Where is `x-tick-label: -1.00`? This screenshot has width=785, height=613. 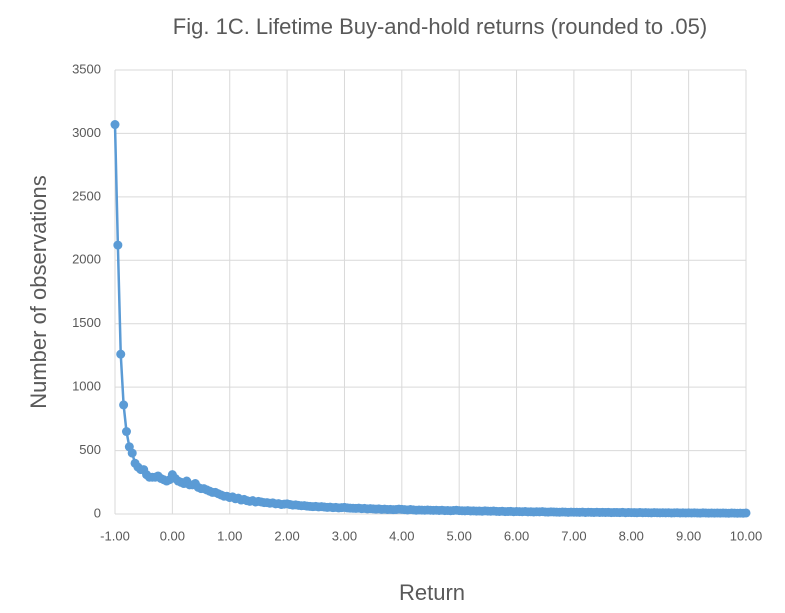 x-tick-label: -1.00 is located at coordinates (115, 535).